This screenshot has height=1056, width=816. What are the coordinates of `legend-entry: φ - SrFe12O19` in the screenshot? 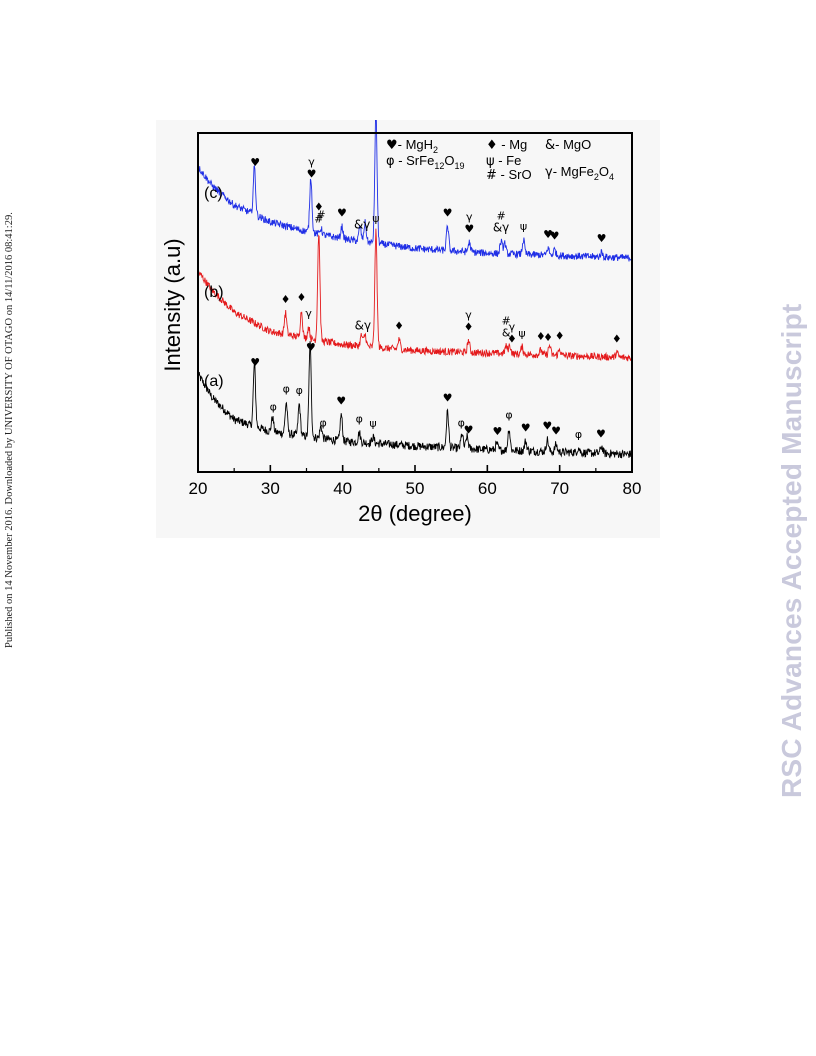 It's located at (425, 162).